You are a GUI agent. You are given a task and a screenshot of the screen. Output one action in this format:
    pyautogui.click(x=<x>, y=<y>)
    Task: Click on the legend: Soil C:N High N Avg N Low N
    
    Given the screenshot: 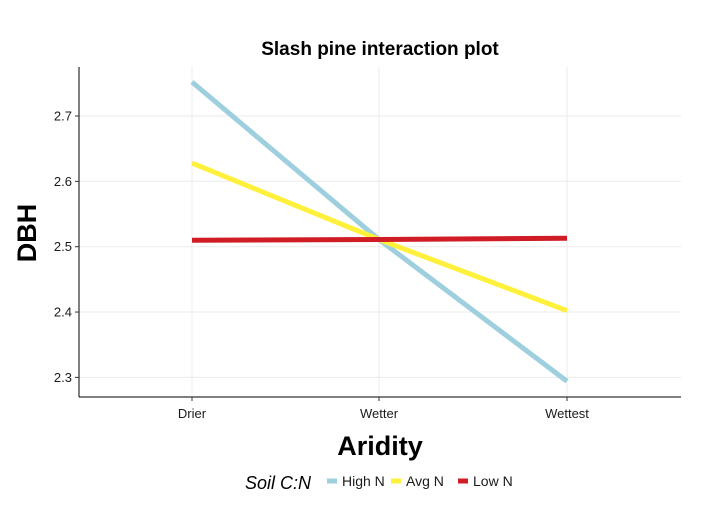 What is the action you would take?
    pyautogui.click(x=379, y=483)
    